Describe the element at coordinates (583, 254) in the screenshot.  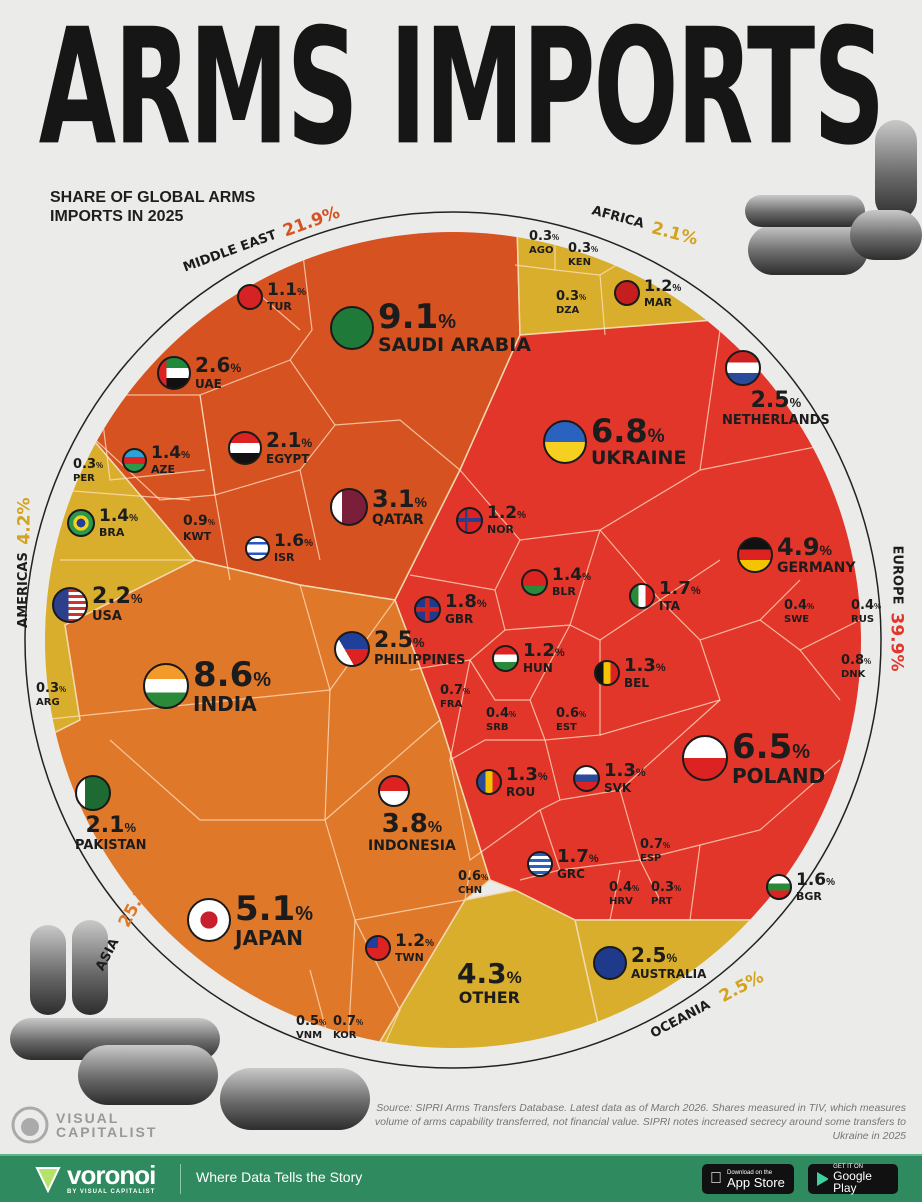
I see `cell-label-ken: 0.3% KEN` at that location.